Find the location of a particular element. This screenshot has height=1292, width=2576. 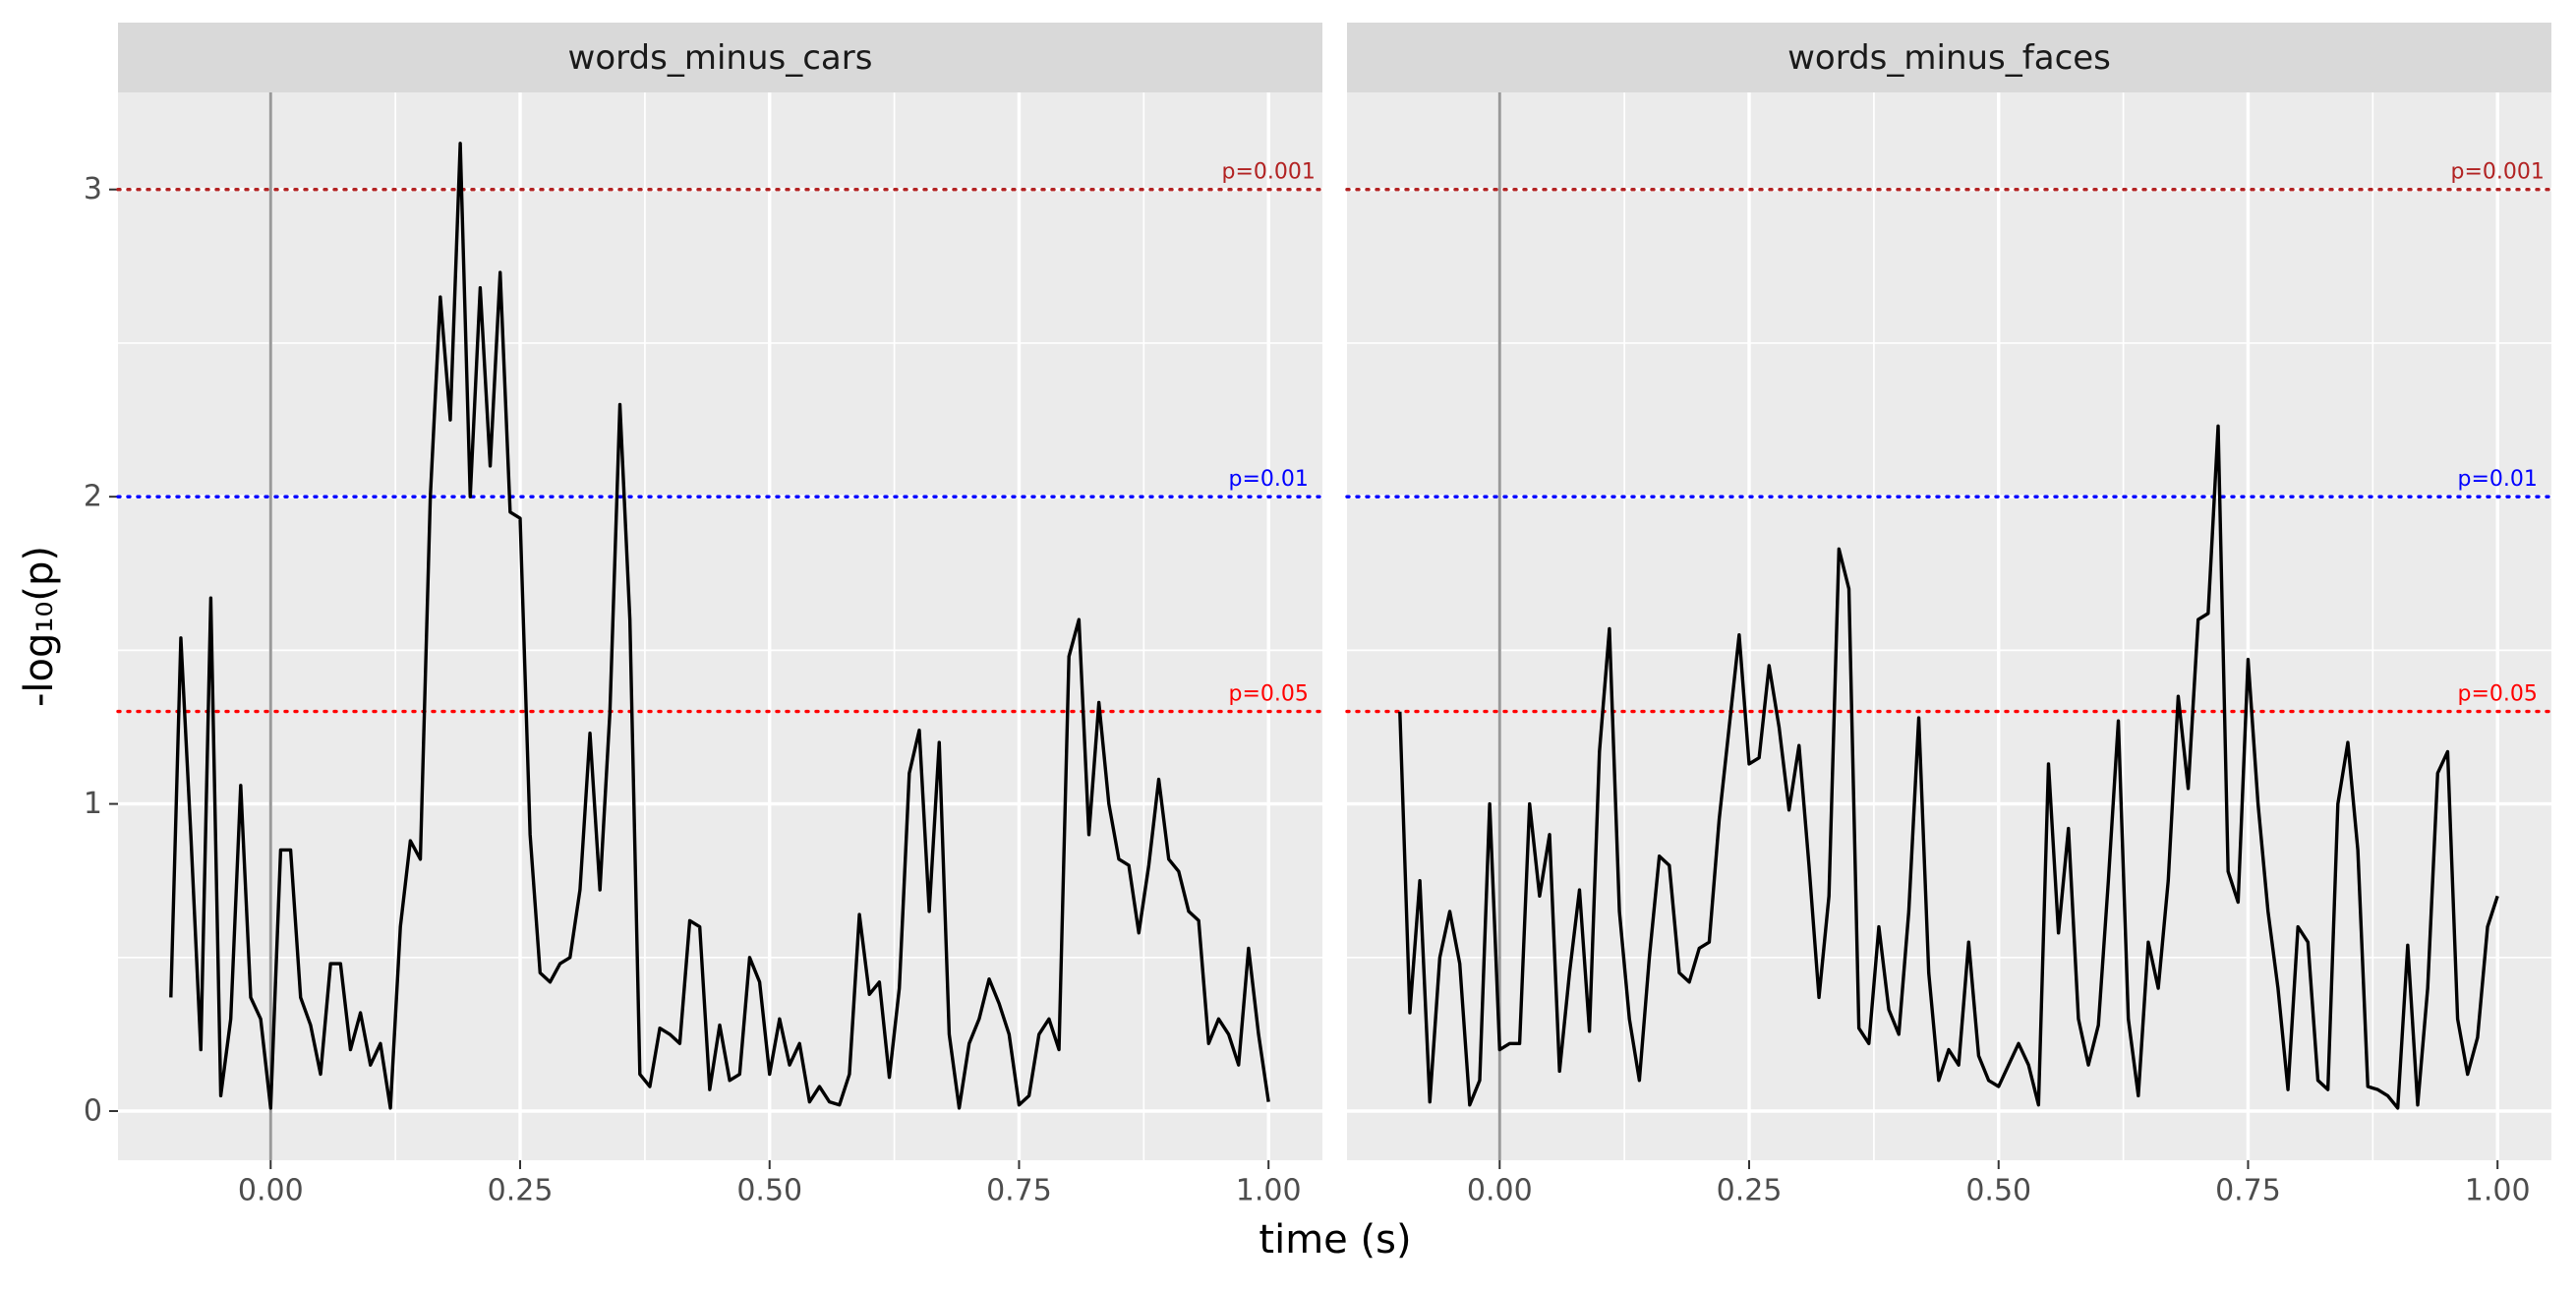

strip-title: words_minus_faces is located at coordinates (1949, 58).